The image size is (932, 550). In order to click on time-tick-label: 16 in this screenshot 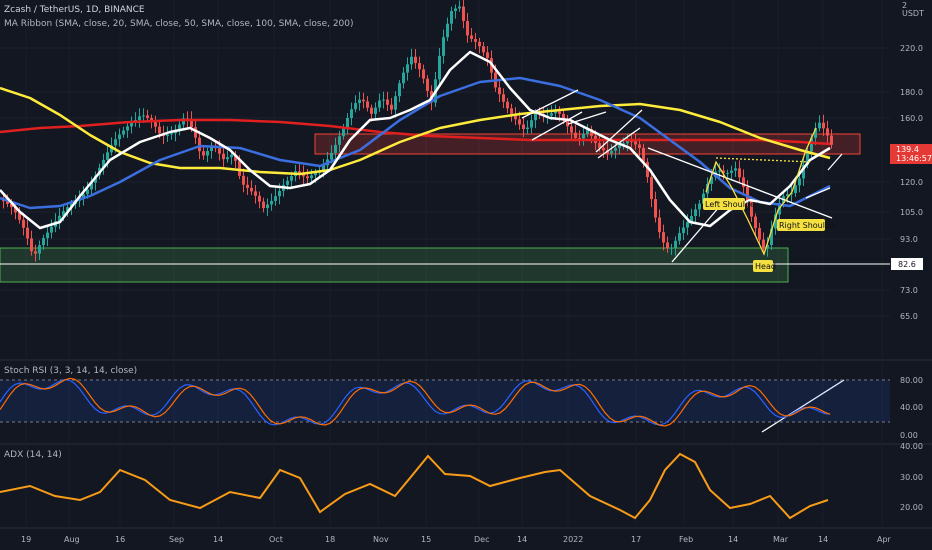, I will do `click(120, 539)`.